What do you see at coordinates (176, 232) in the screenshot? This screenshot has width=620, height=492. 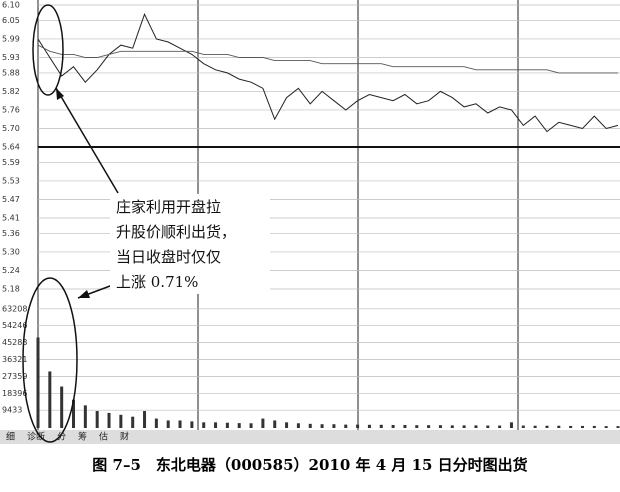 I see `annotation-line: 升股价顺利出货，` at bounding box center [176, 232].